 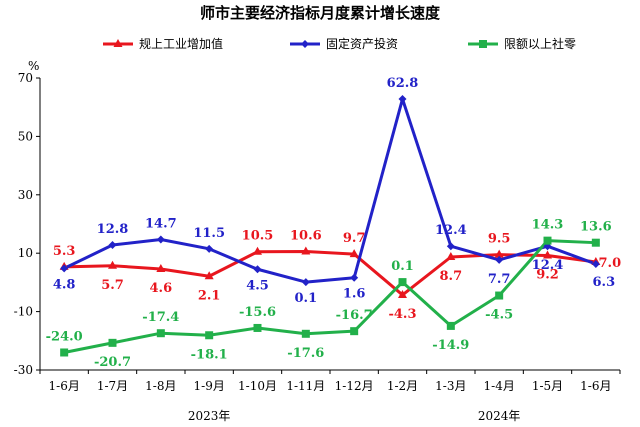 I want to click on data-label: -15.6, so click(x=257, y=312).